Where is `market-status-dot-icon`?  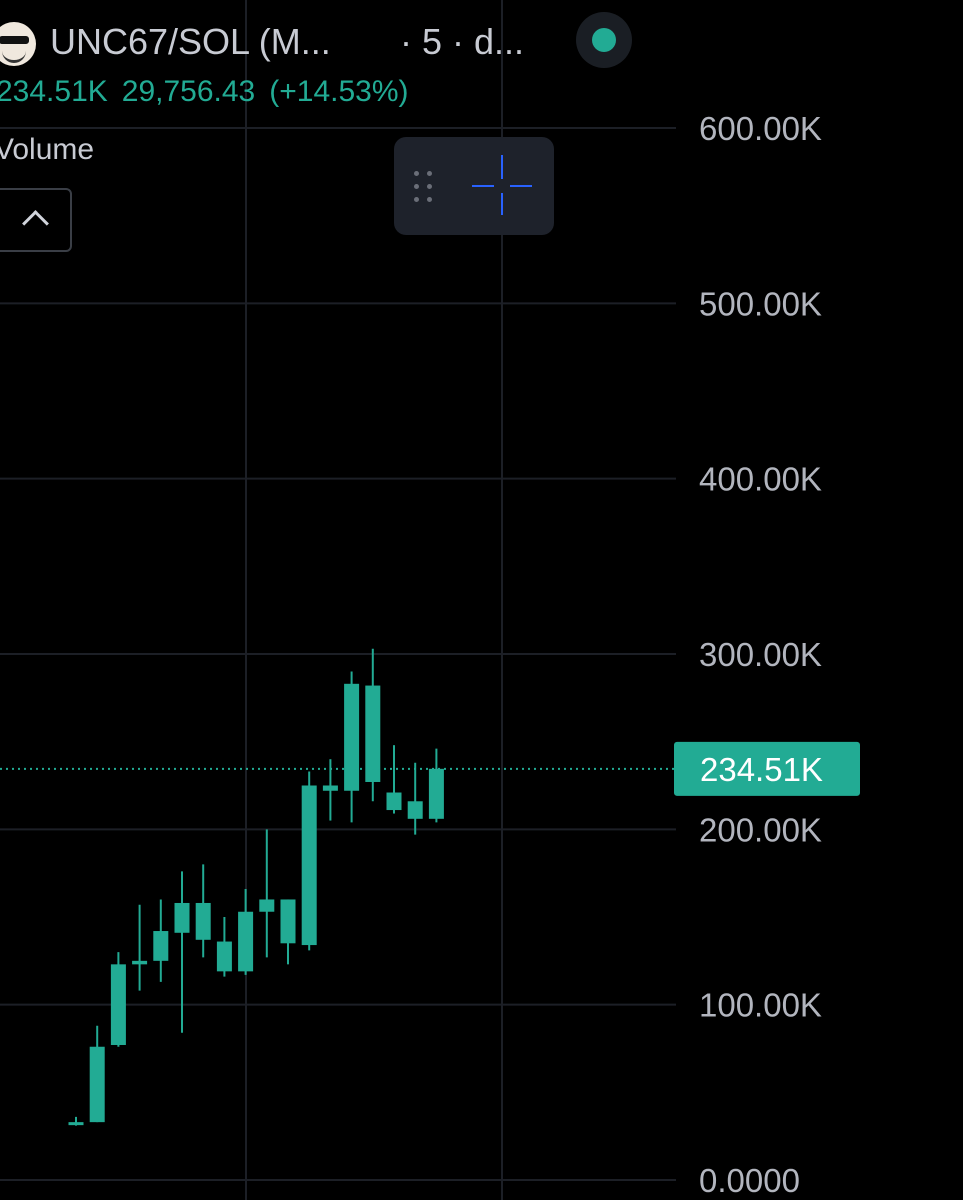 market-status-dot-icon is located at coordinates (604, 40).